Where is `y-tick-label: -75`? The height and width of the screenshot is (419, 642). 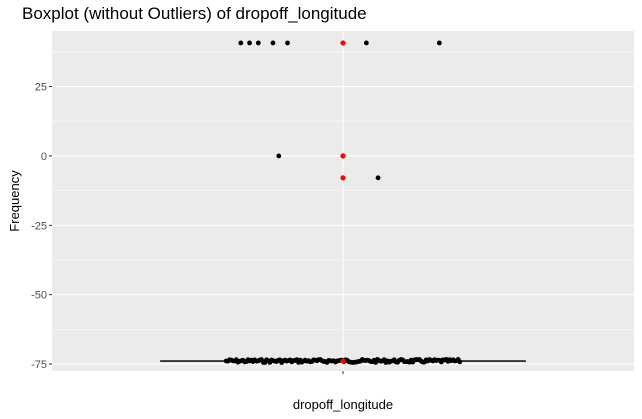 y-tick-label: -75 is located at coordinates (39, 365).